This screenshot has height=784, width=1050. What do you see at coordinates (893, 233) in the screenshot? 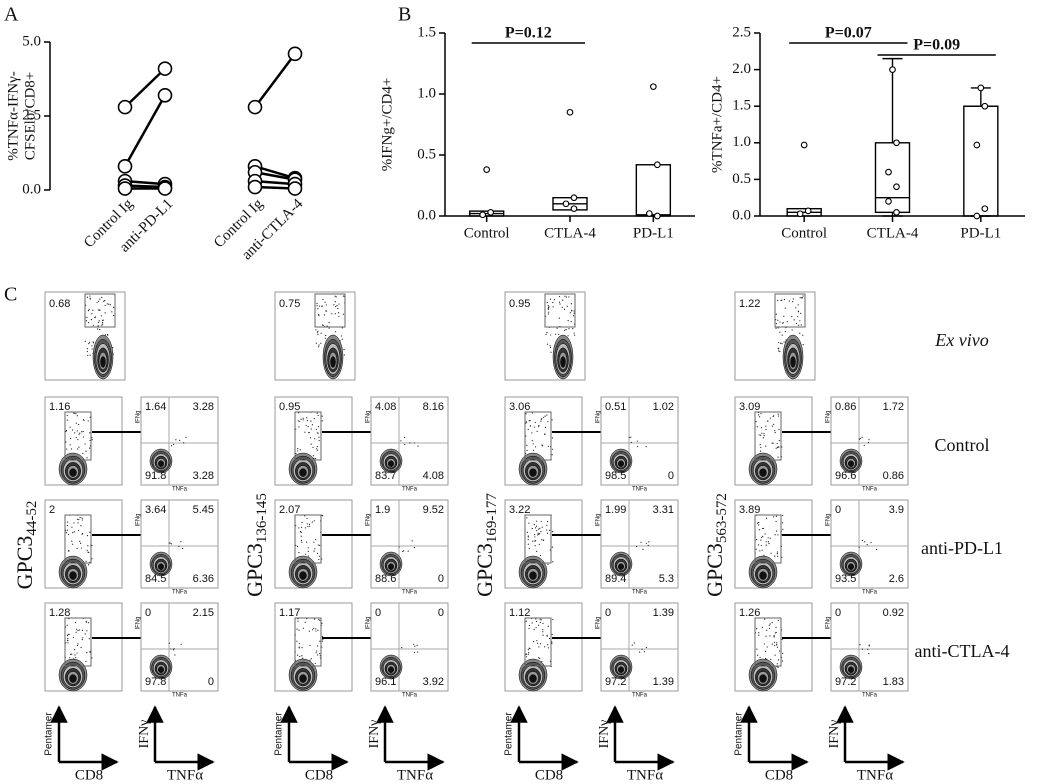
I see `x-tick-label: CTLA-4` at bounding box center [893, 233].